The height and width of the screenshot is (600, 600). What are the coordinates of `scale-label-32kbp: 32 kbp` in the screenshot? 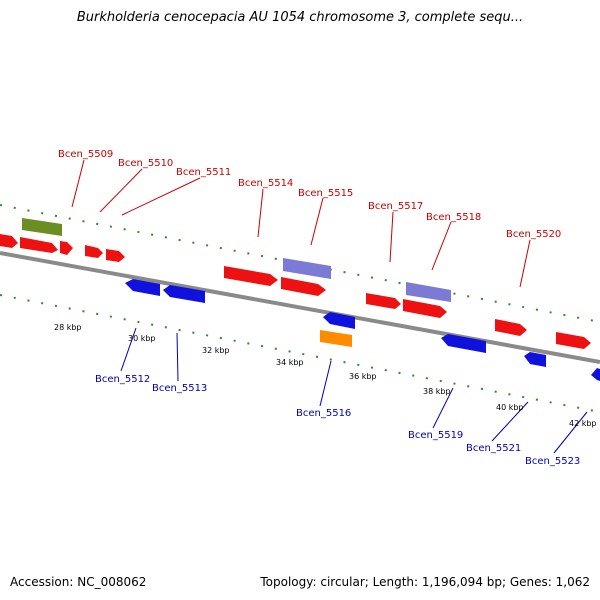 It's located at (216, 350).